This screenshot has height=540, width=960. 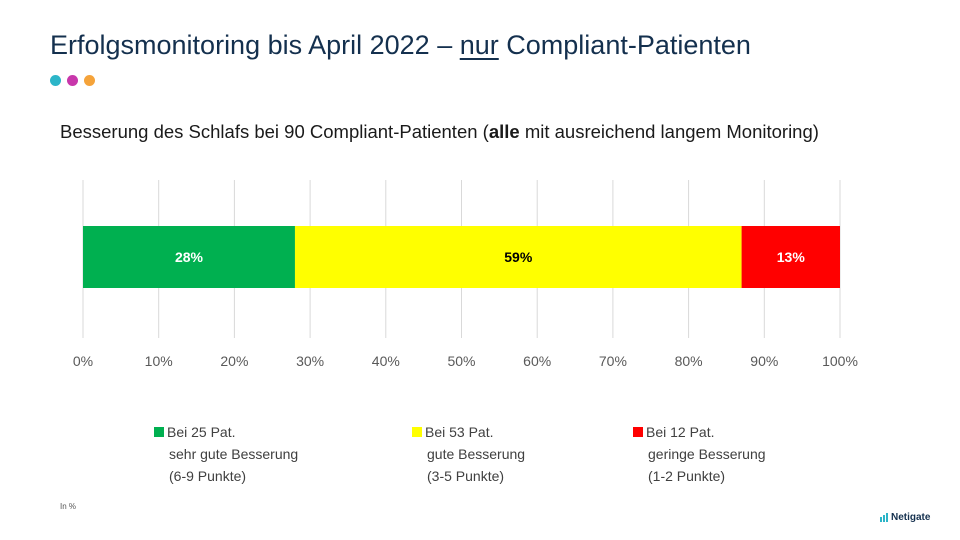 What do you see at coordinates (479, 45) in the screenshot?
I see `title-highlight: nur` at bounding box center [479, 45].